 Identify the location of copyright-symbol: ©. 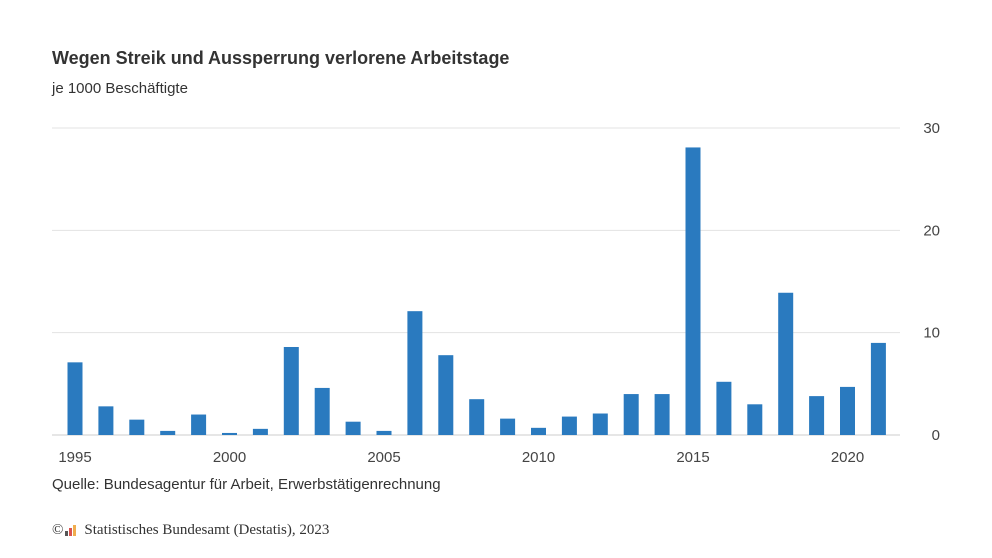
(58, 530).